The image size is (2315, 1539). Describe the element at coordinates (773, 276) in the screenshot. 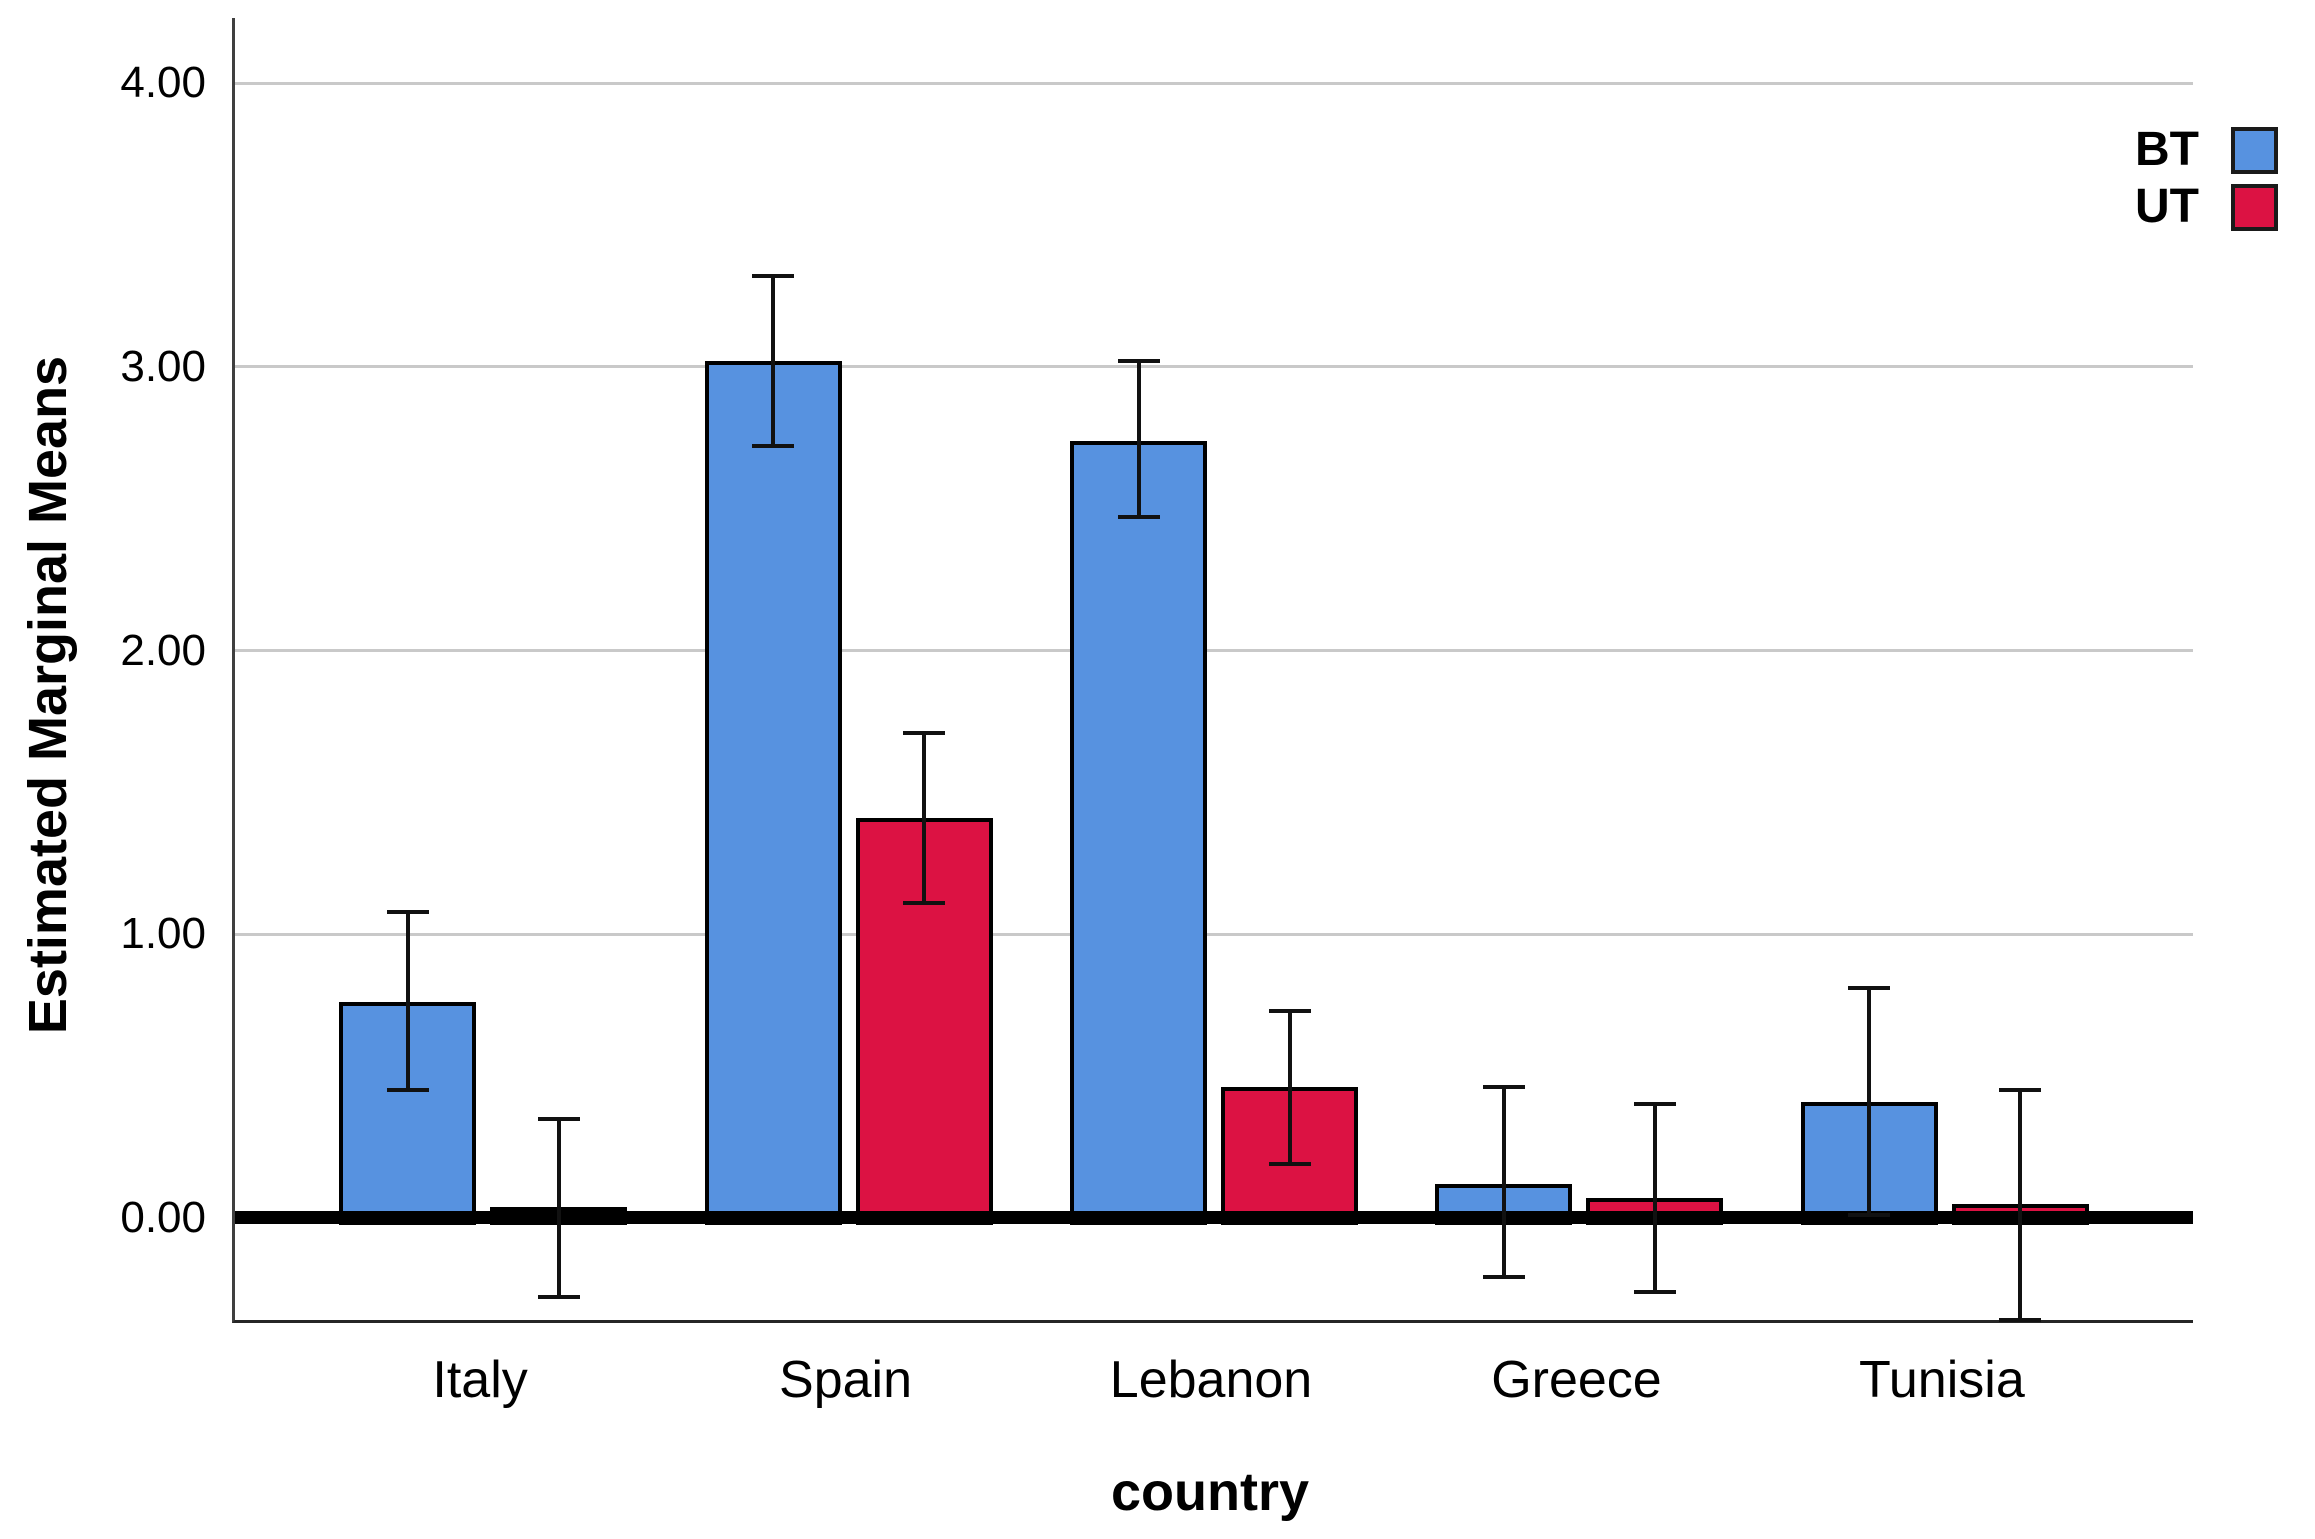

I see `error-cap-top-BT-Spain` at that location.